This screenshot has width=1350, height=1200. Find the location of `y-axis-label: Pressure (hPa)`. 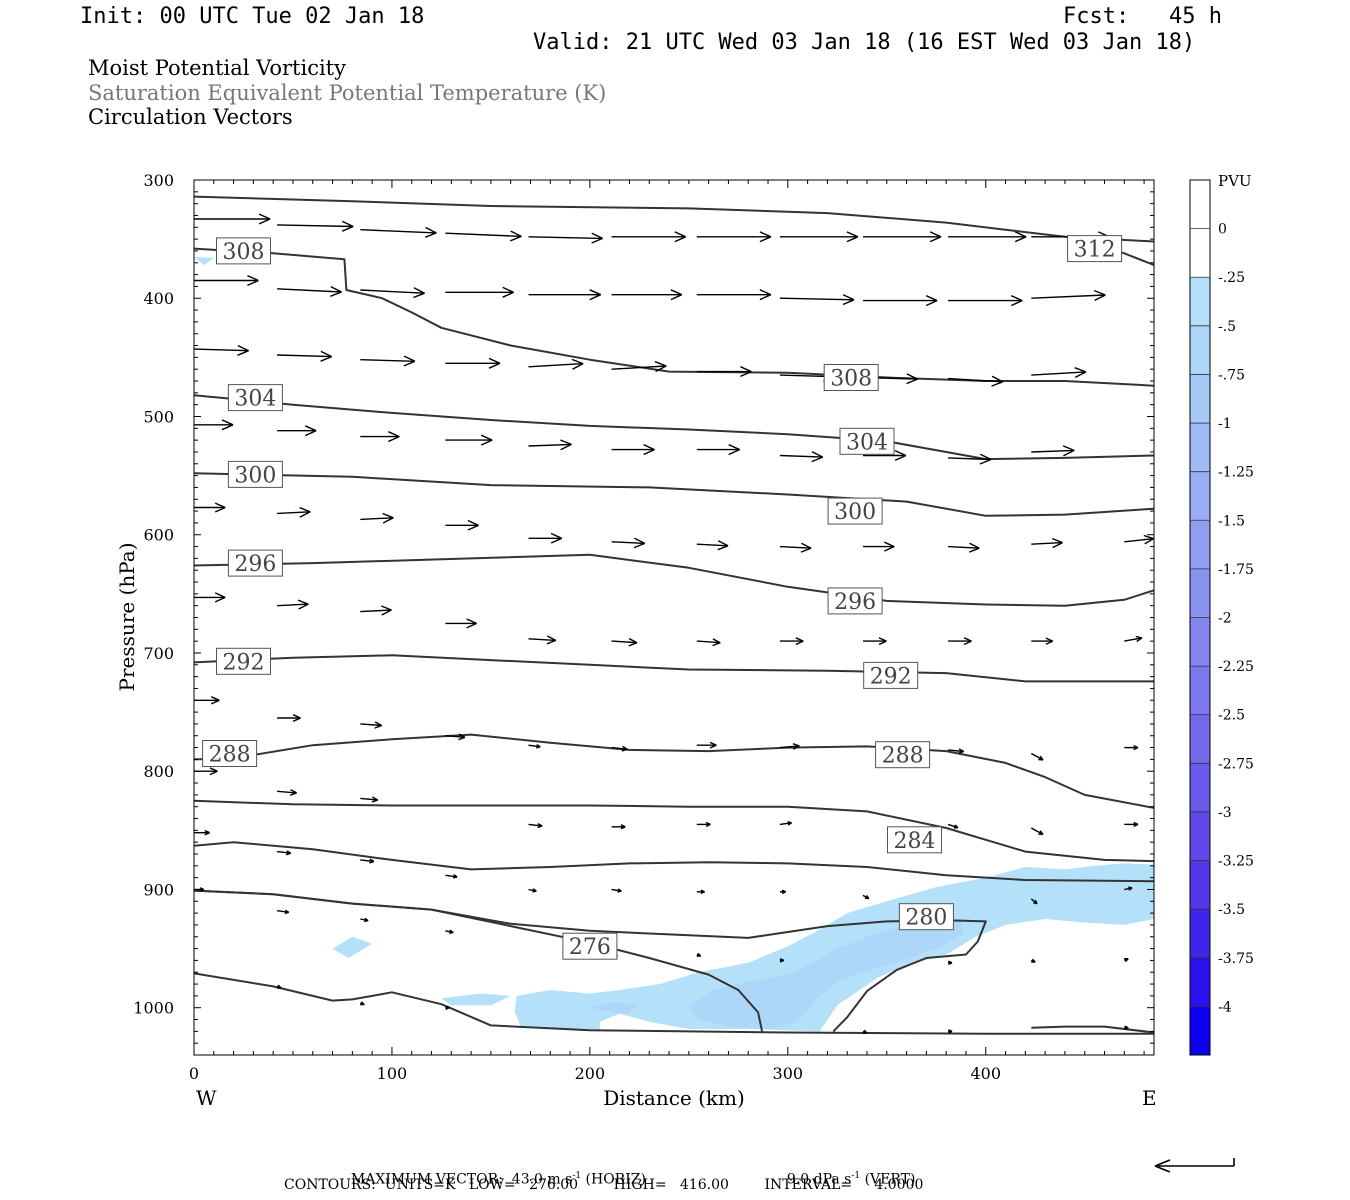

y-axis-label: Pressure (hPa) is located at coordinates (127, 617).